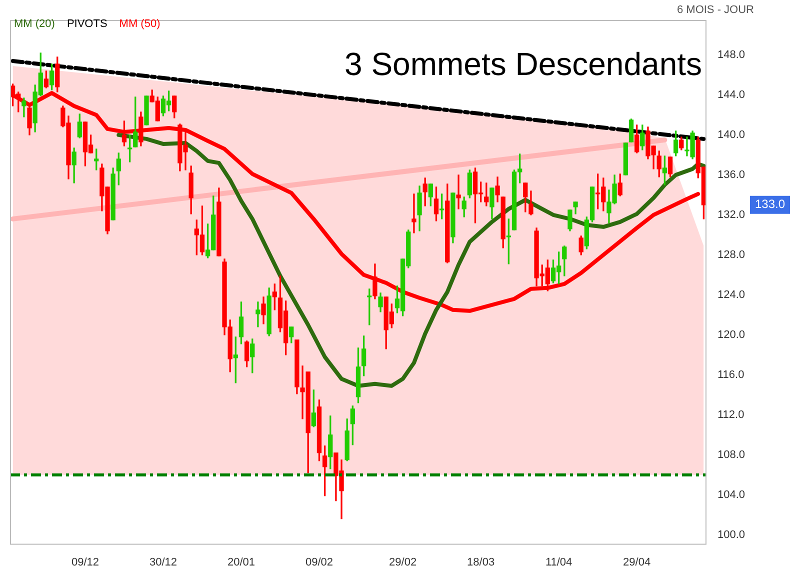 This screenshot has width=800, height=580. I want to click on y-tick-label: 104.0, so click(731, 494).